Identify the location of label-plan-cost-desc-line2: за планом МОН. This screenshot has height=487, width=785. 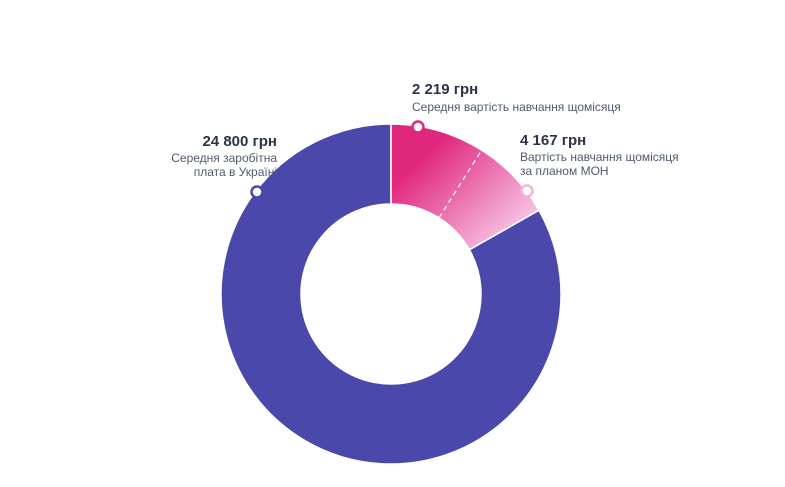
(564, 171).